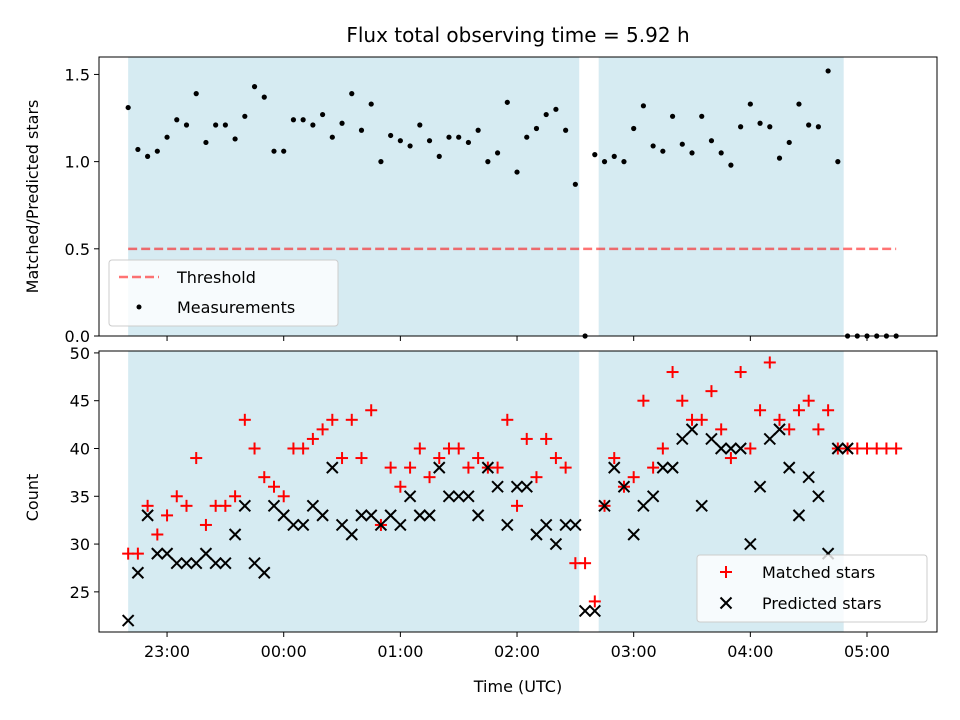  I want to click on legend: Matched stars Predicted stars, so click(812, 588).